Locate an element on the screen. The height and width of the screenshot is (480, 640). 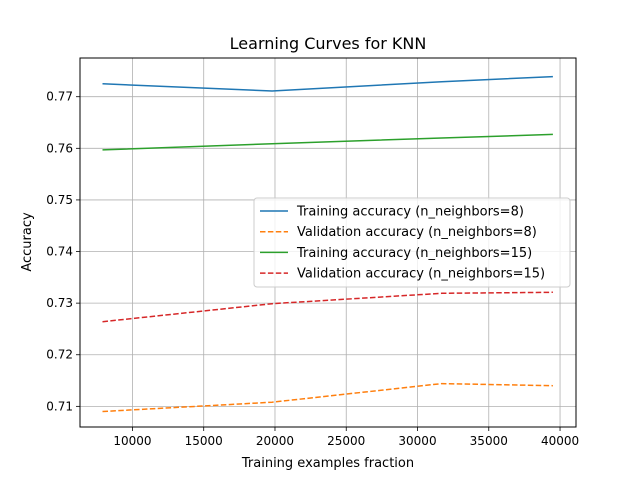
x-axis: 10000 15000 20000 25000 30000 35000 40000 is located at coordinates (346, 437).